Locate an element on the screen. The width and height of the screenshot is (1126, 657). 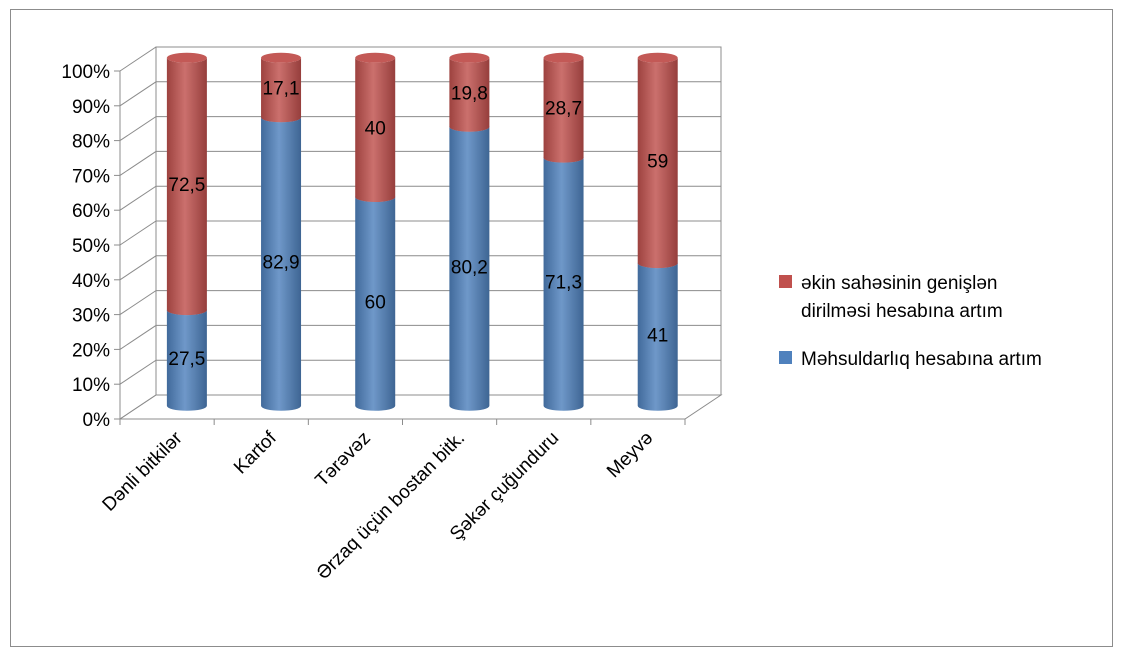
category-label: Meyvə is located at coordinates (630, 455).